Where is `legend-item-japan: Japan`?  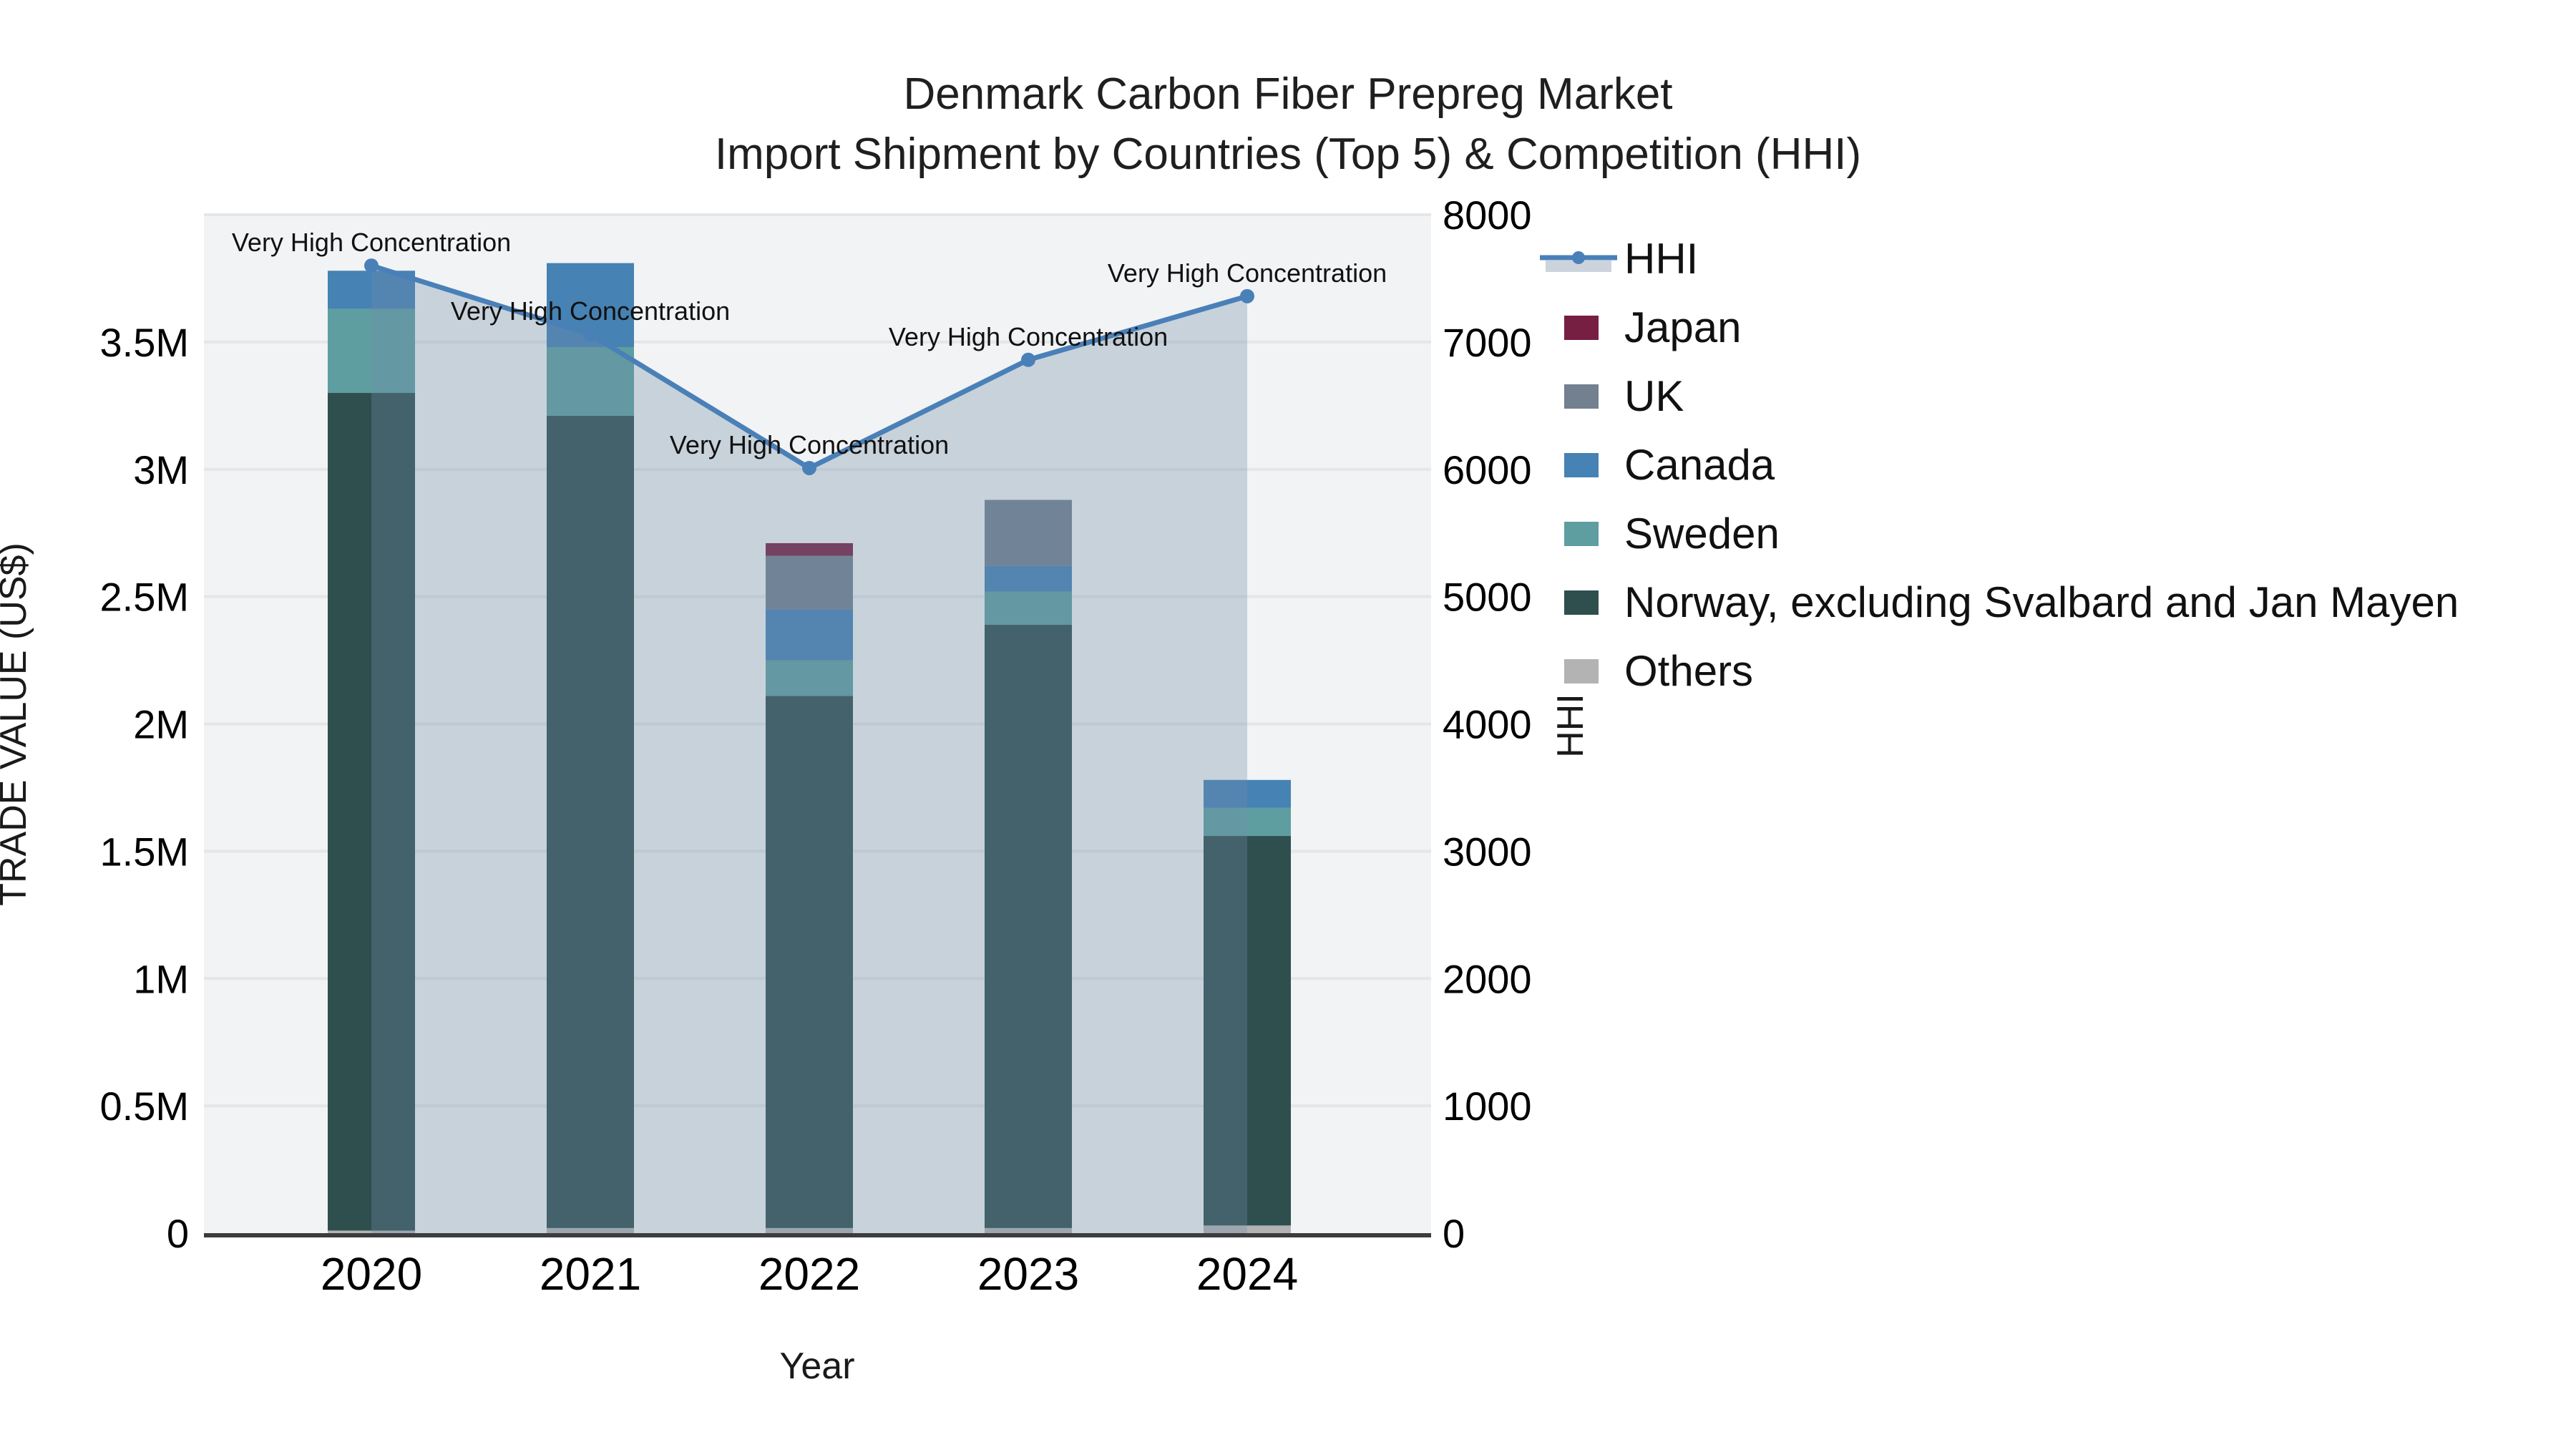
legend-item-japan: Japan is located at coordinates (1652, 327).